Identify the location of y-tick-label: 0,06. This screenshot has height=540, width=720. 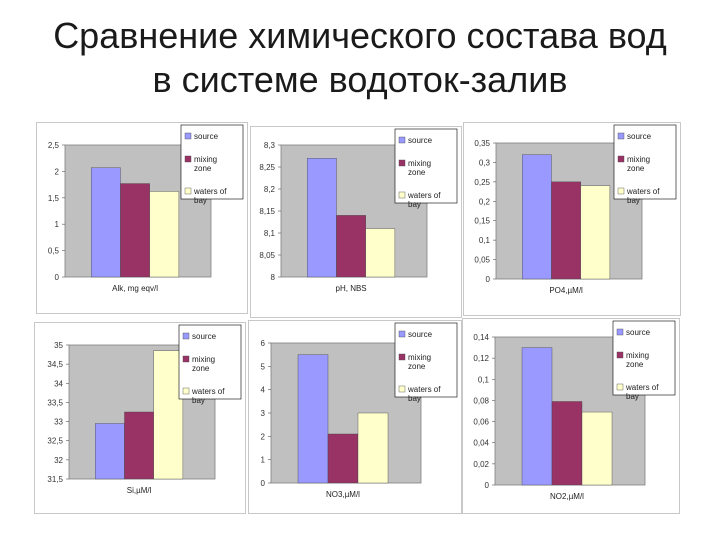
(481, 422).